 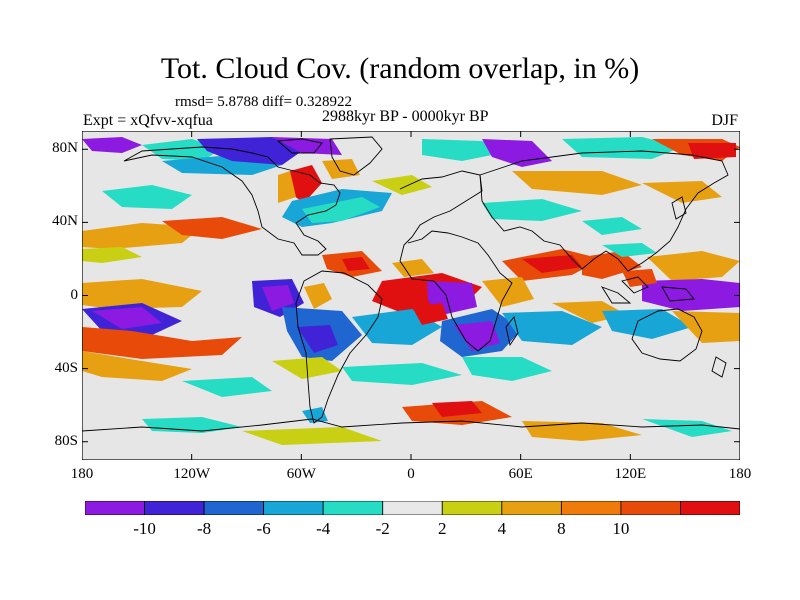 I want to click on coast-new-zealand, so click(x=719, y=367).